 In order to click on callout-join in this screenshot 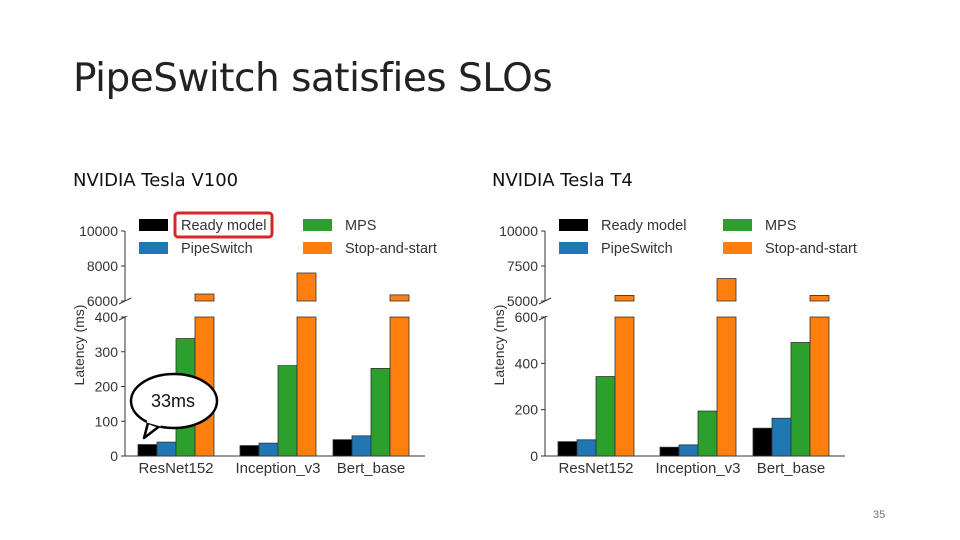, I will do `click(154, 423)`.